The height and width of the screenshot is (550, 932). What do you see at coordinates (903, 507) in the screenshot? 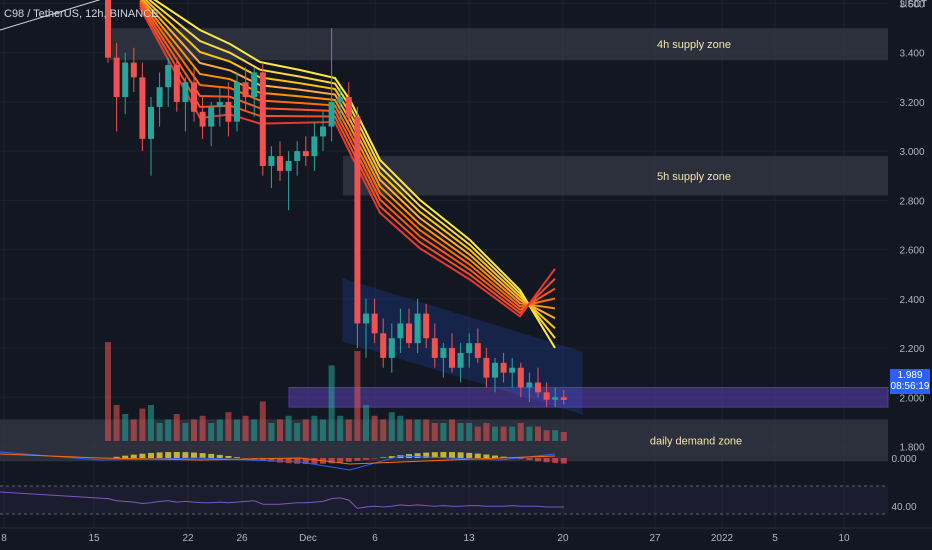
I see `rsi-axis-label: 40.00` at bounding box center [903, 507].